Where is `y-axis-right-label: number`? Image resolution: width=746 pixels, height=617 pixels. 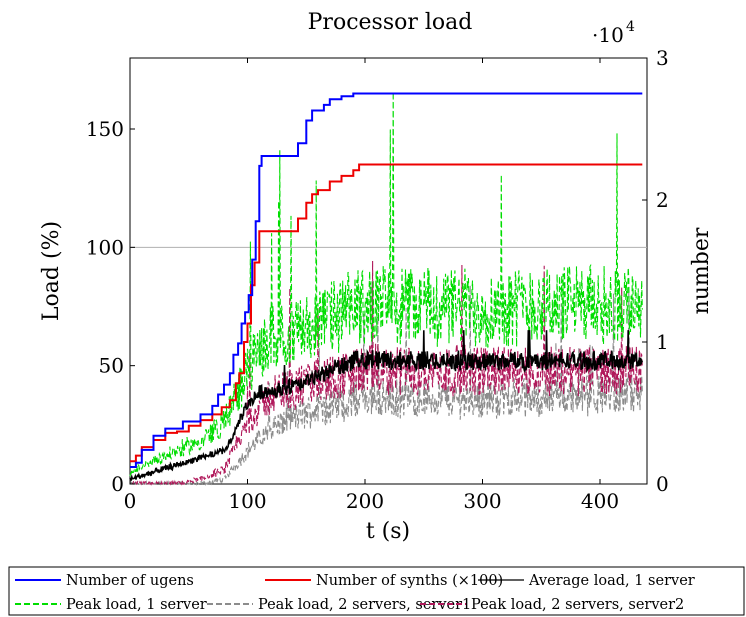 y-axis-right-label: number is located at coordinates (701, 270).